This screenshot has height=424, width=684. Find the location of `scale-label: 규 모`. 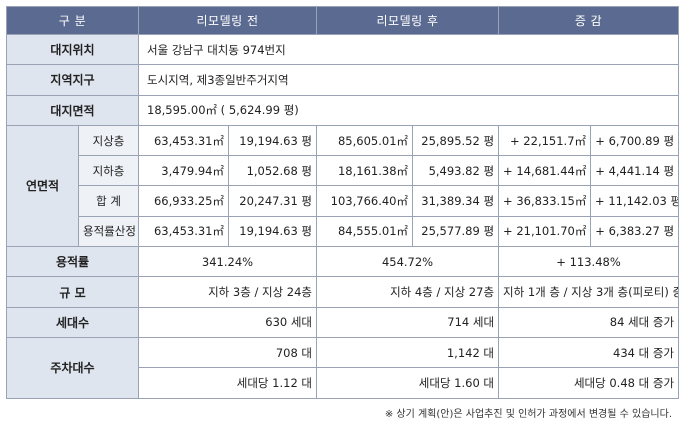

scale-label: 규 모 is located at coordinates (72, 292).